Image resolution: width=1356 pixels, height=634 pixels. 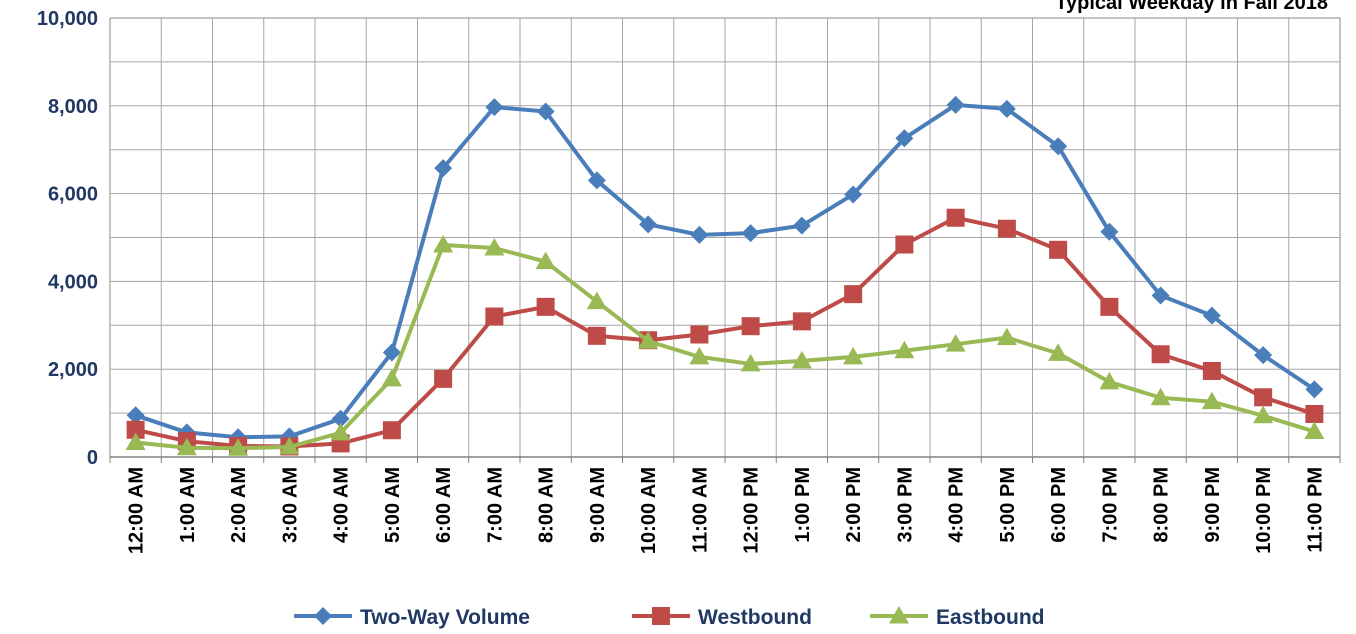 What do you see at coordinates (854, 505) in the screenshot?
I see `x-tick-label: 2:00 PM` at bounding box center [854, 505].